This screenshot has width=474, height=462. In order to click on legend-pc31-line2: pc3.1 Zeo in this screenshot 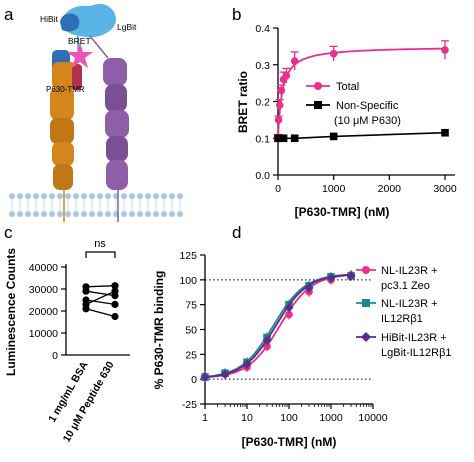, I will do `click(405, 286)`.